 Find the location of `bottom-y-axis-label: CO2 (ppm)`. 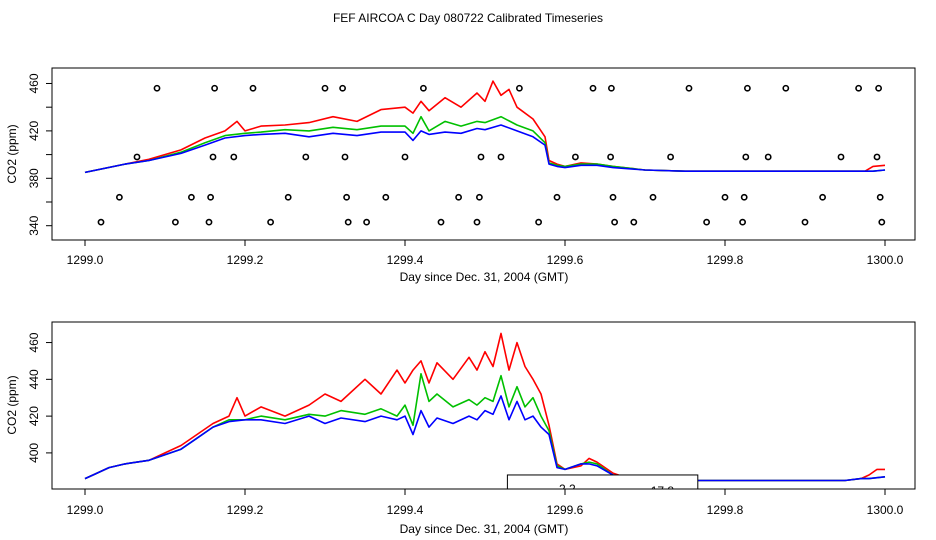

bottom-y-axis-label: CO2 (ppm) is located at coordinates (12, 404).